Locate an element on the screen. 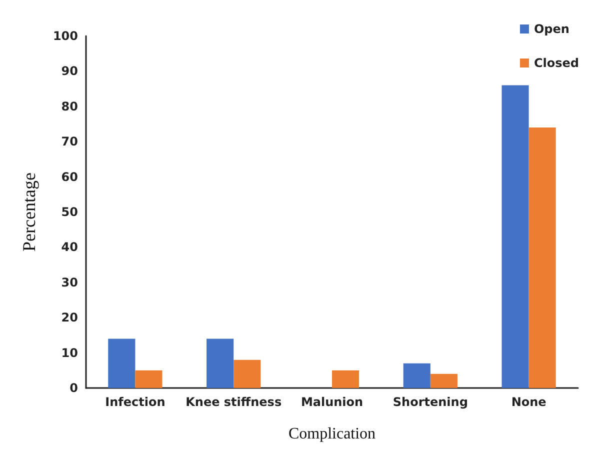  y-tick-label: 50 is located at coordinates (69, 212).